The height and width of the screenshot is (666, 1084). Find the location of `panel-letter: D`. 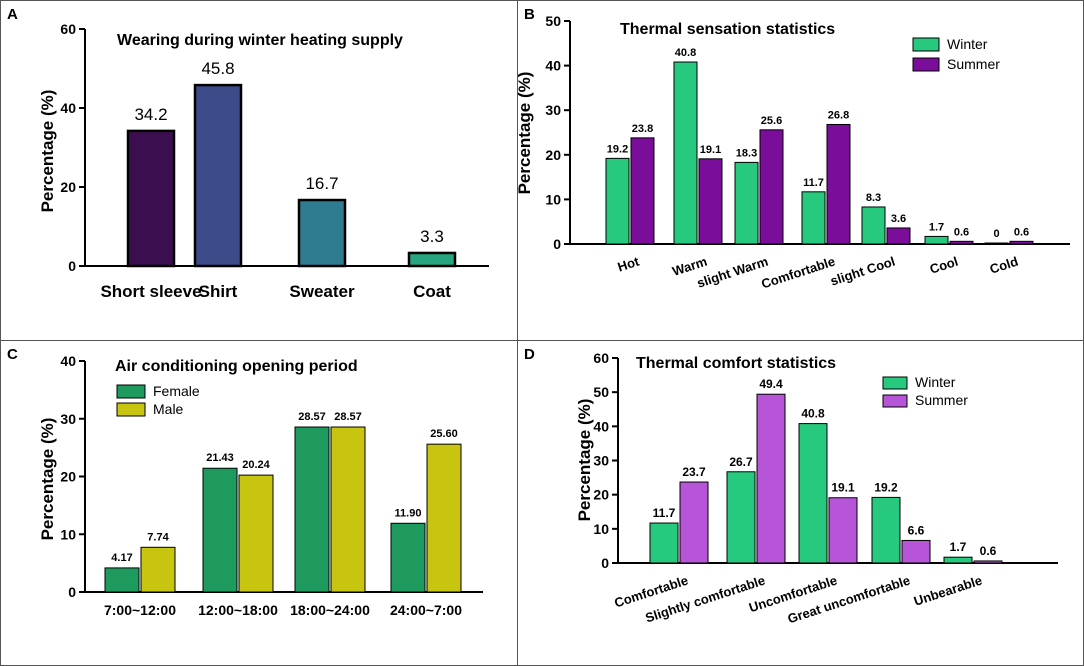

panel-letter: D is located at coordinates (529, 354).